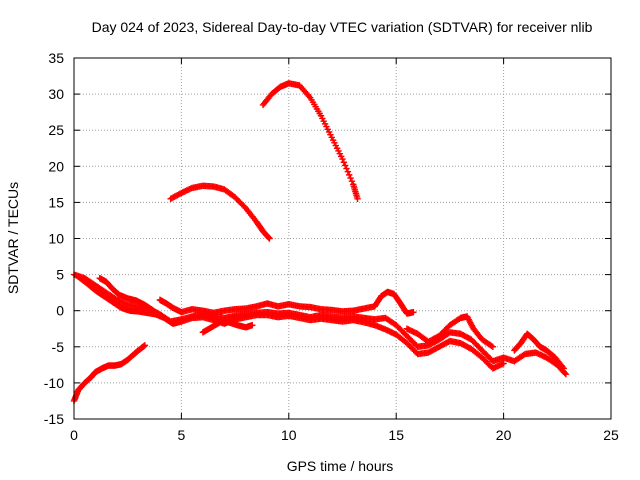  Describe the element at coordinates (340, 466) in the screenshot. I see `x-axis-label: GPS time / hours` at that location.